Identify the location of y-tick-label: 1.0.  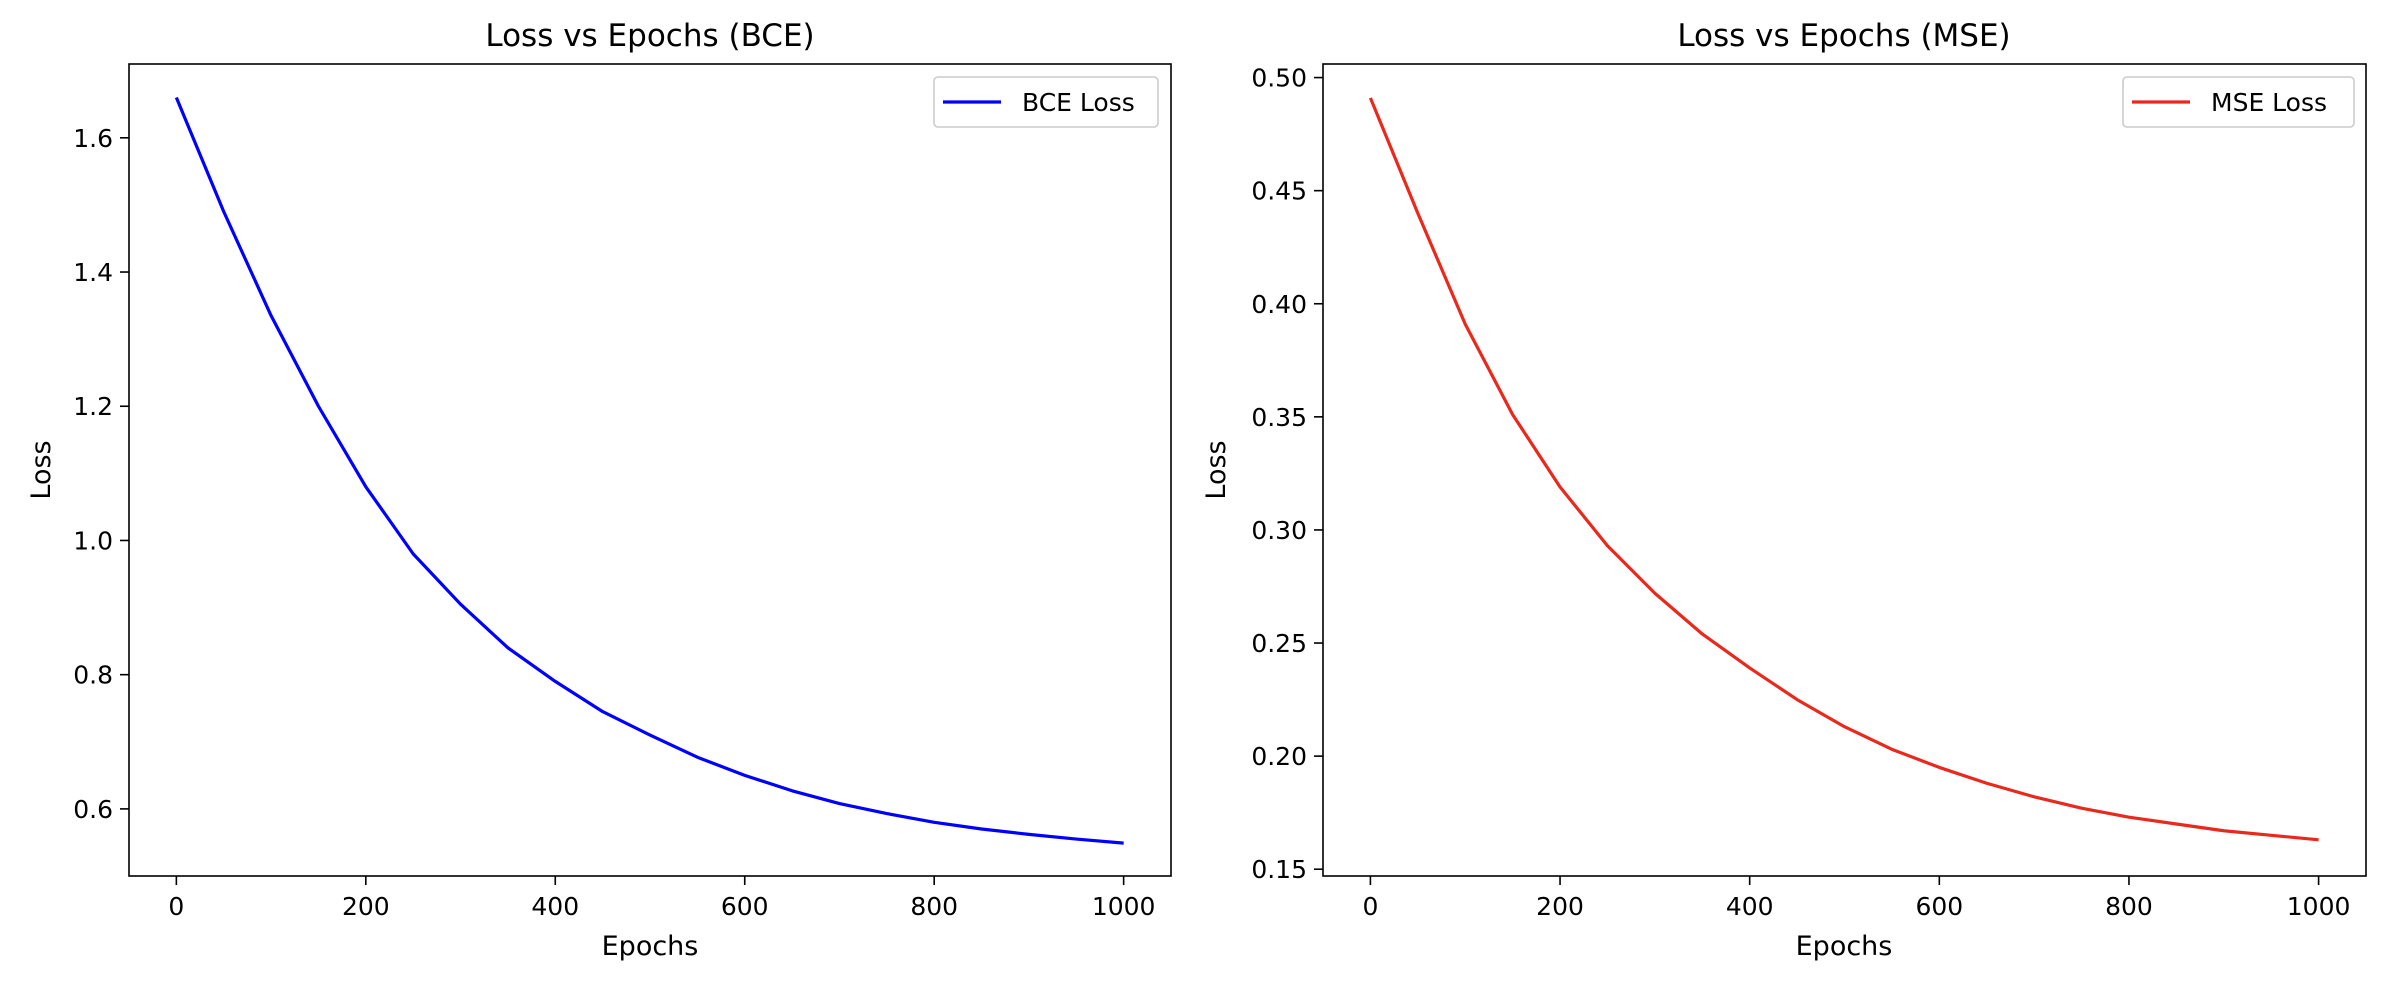
(93, 540).